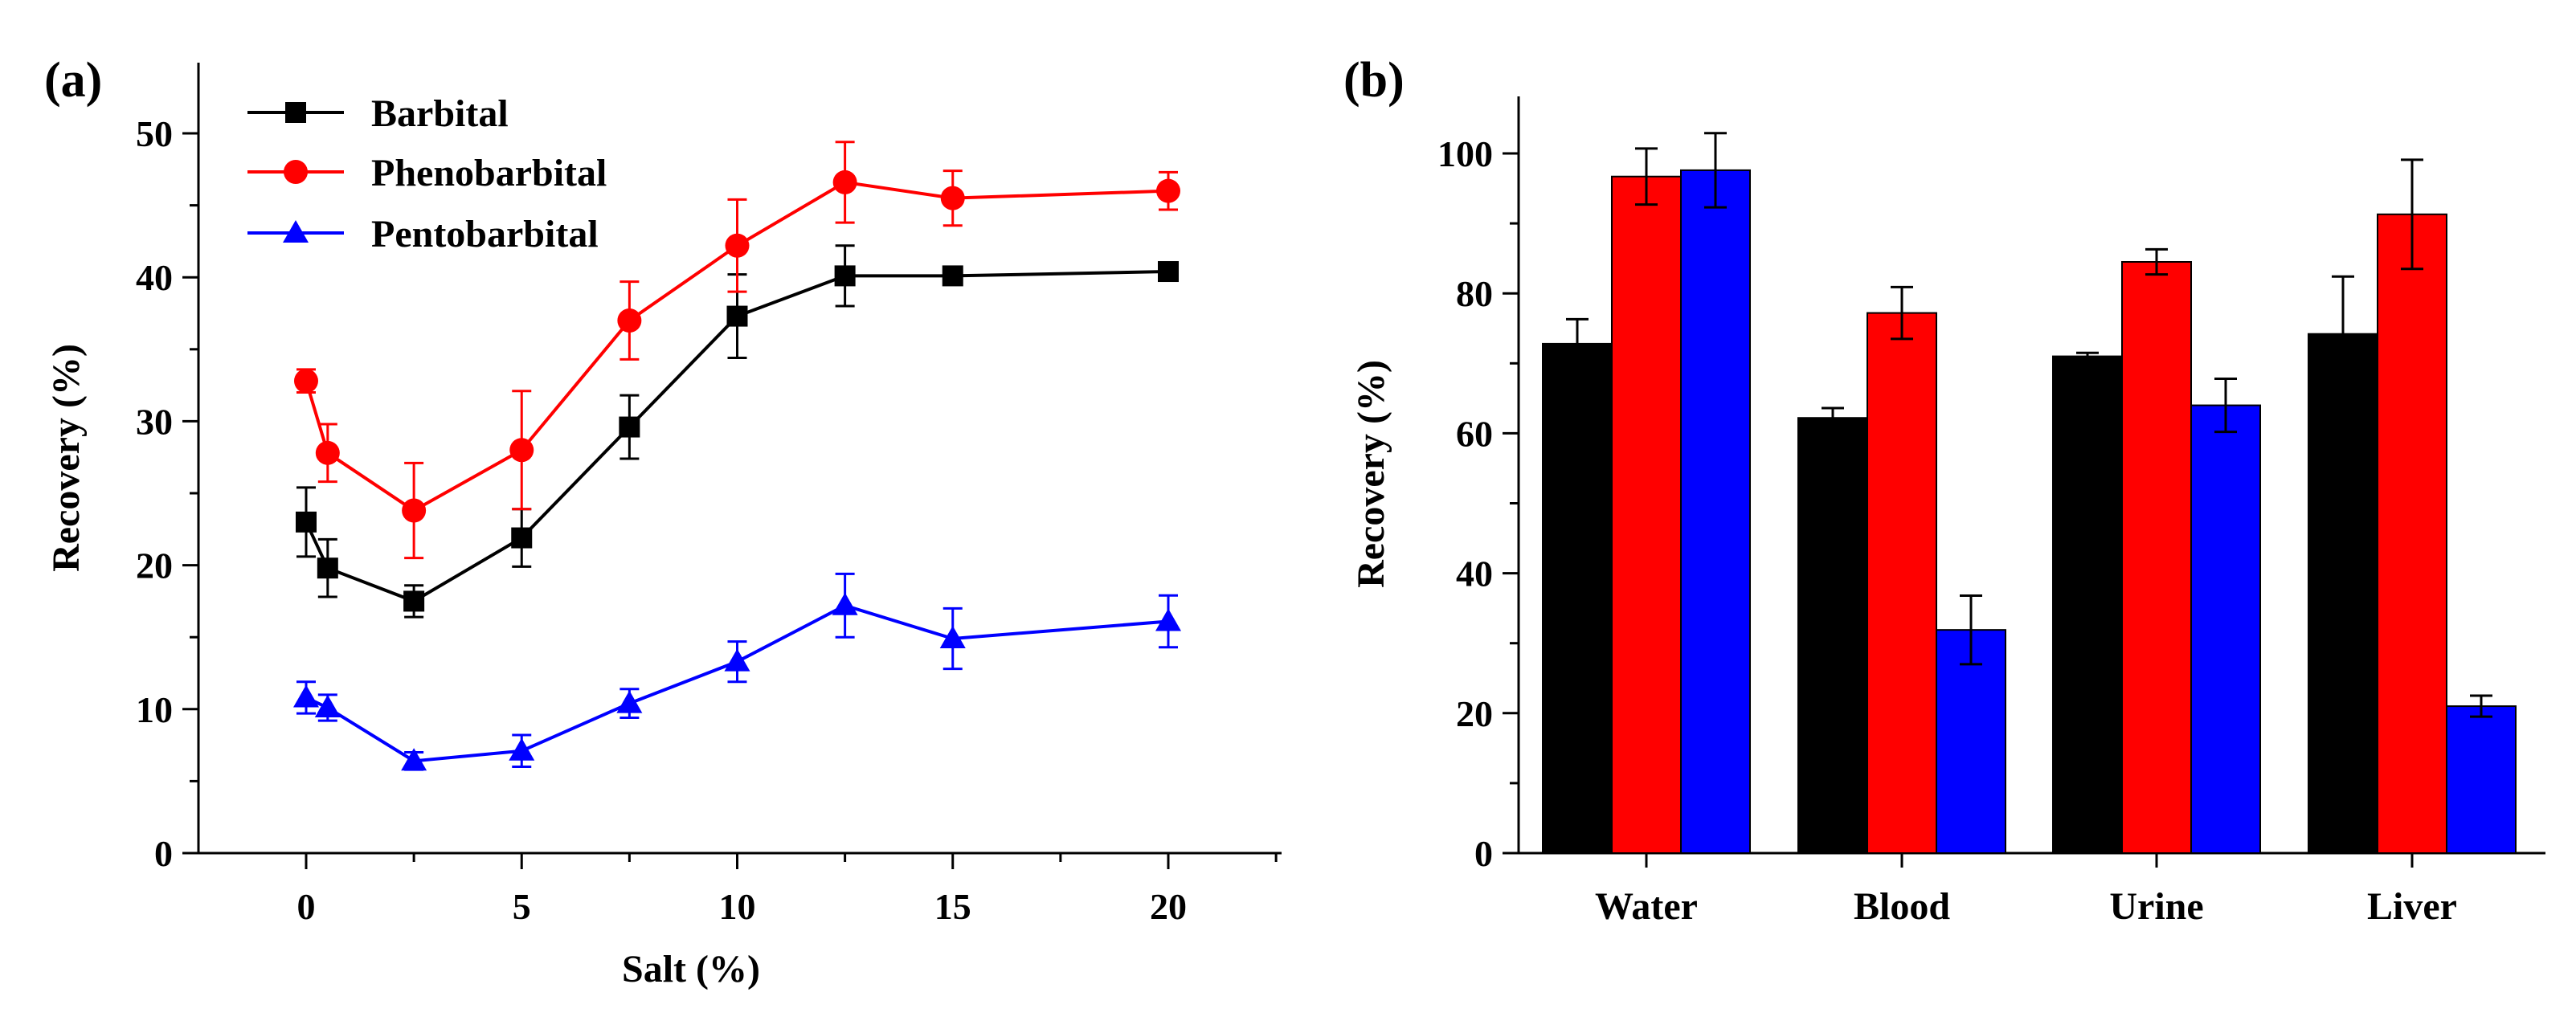 Image resolution: width=2576 pixels, height=1021 pixels. Describe the element at coordinates (66, 458) in the screenshot. I see `panel-a-y-axis-title: Recovery (%)` at that location.